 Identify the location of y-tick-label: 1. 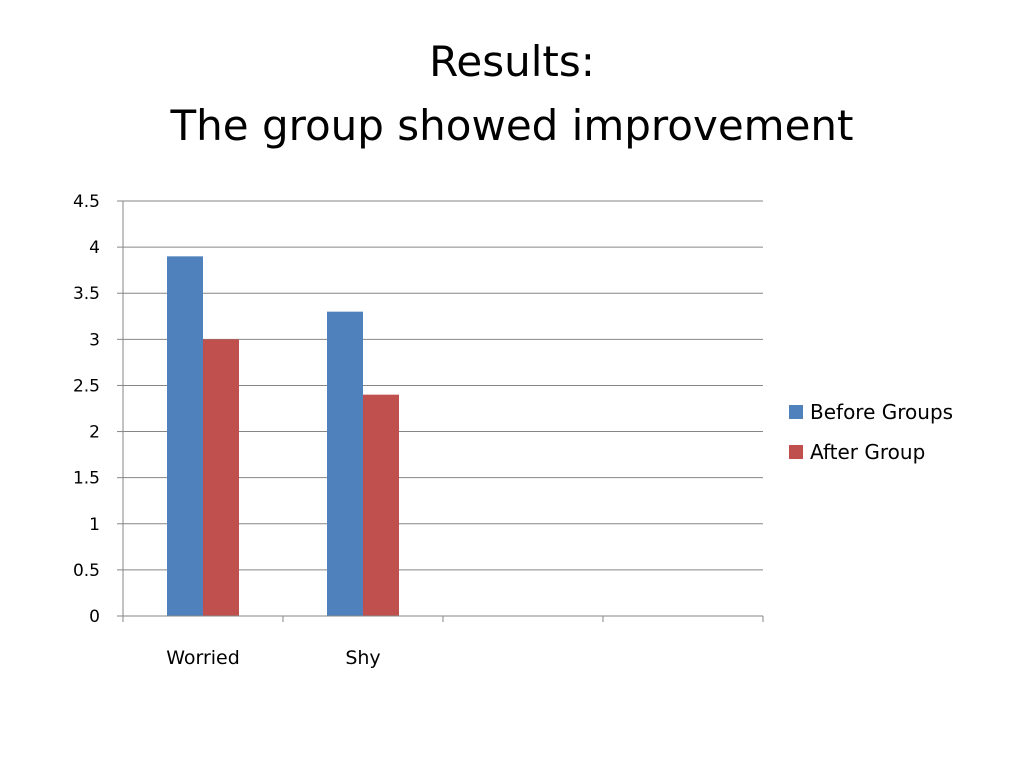
(94, 525).